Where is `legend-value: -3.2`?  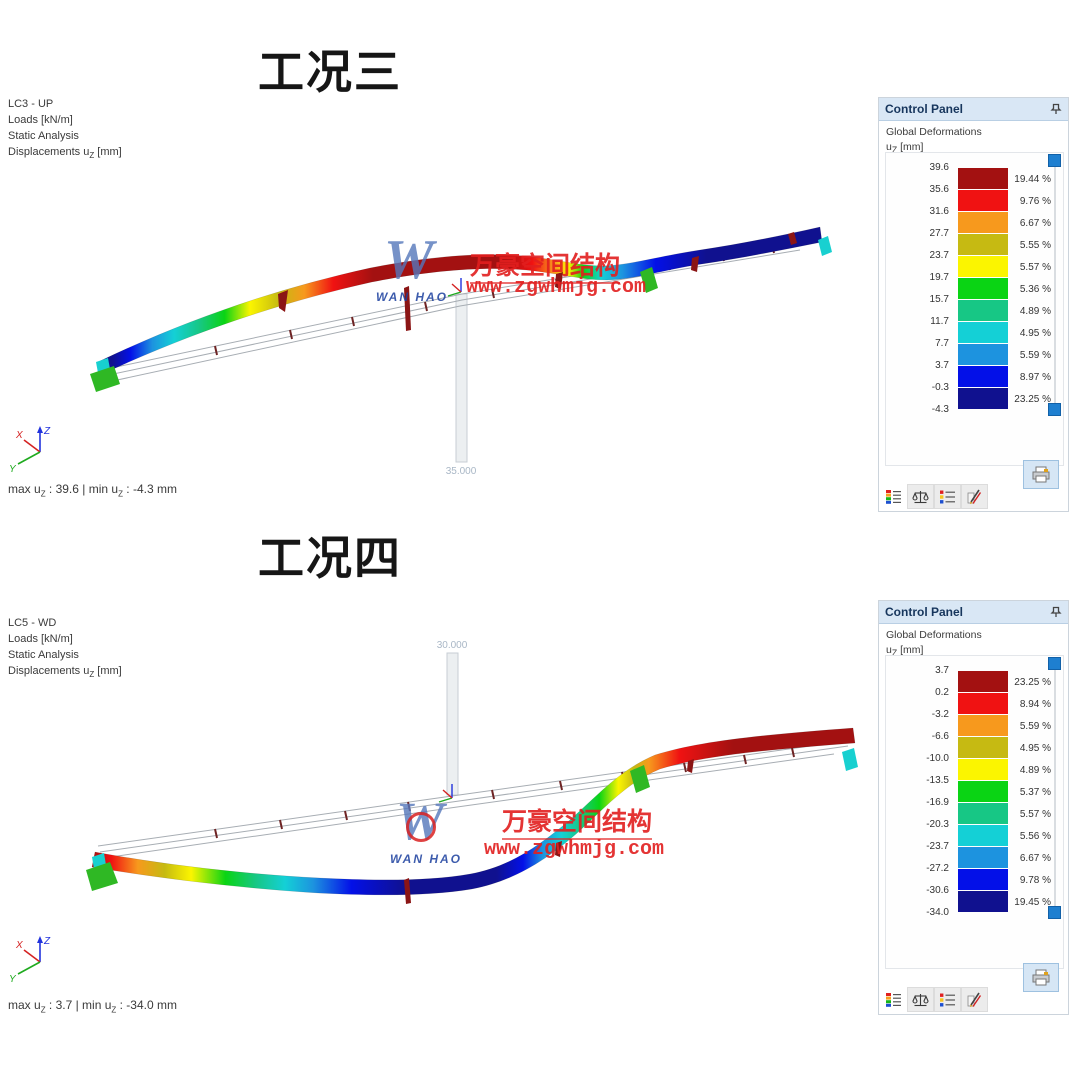 legend-value: -3.2 is located at coordinates (940, 714).